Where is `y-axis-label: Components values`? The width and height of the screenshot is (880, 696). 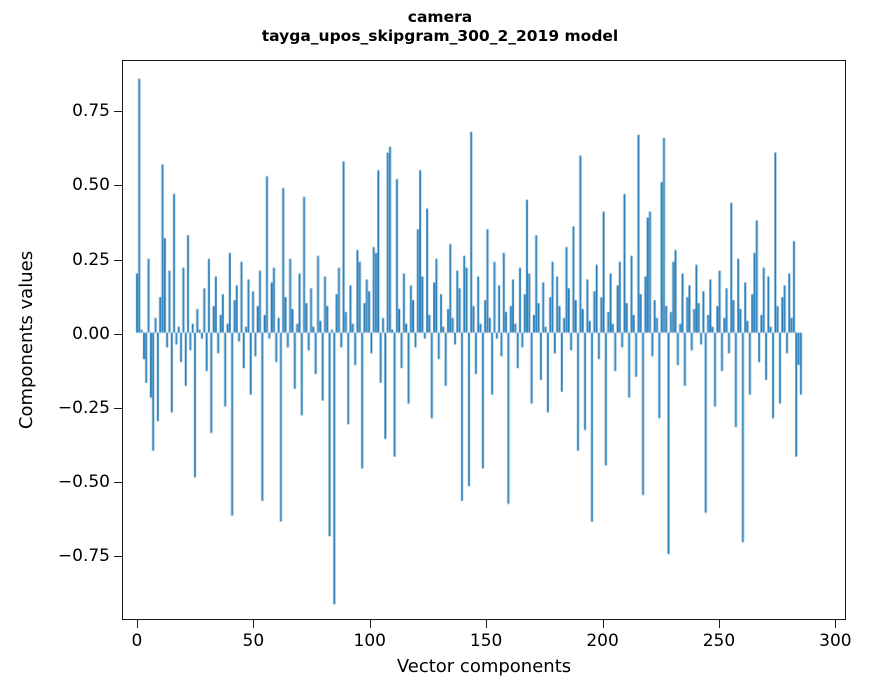
y-axis-label: Components values is located at coordinates (26, 340).